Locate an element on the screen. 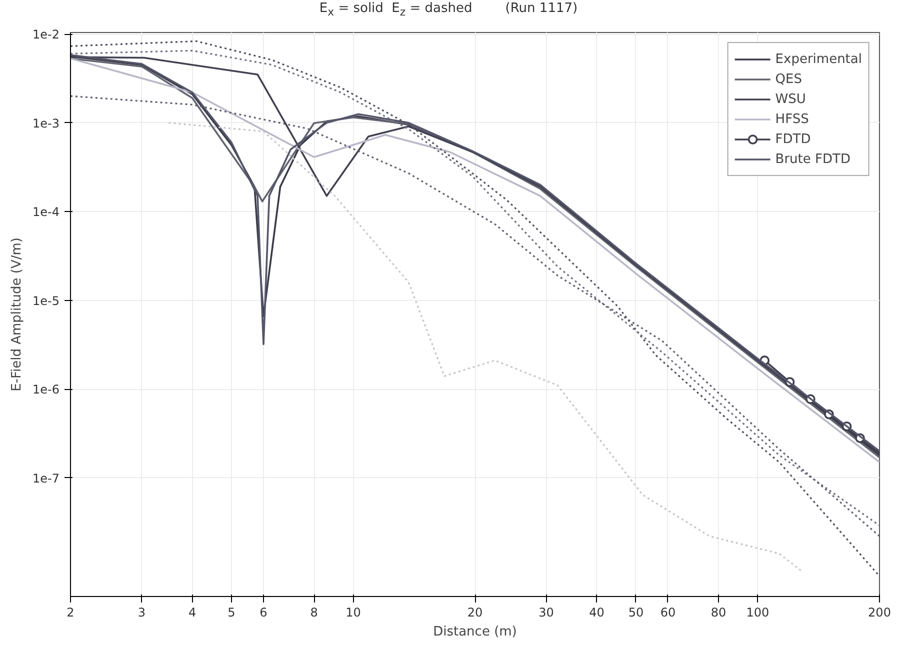  x-tick-label: 40 is located at coordinates (596, 613).